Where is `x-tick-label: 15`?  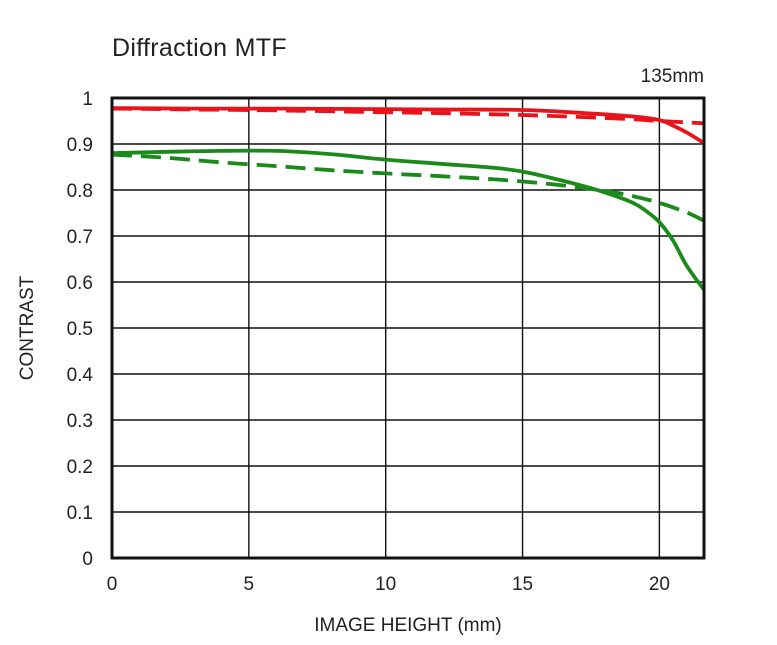
x-tick-label: 15 is located at coordinates (522, 584).